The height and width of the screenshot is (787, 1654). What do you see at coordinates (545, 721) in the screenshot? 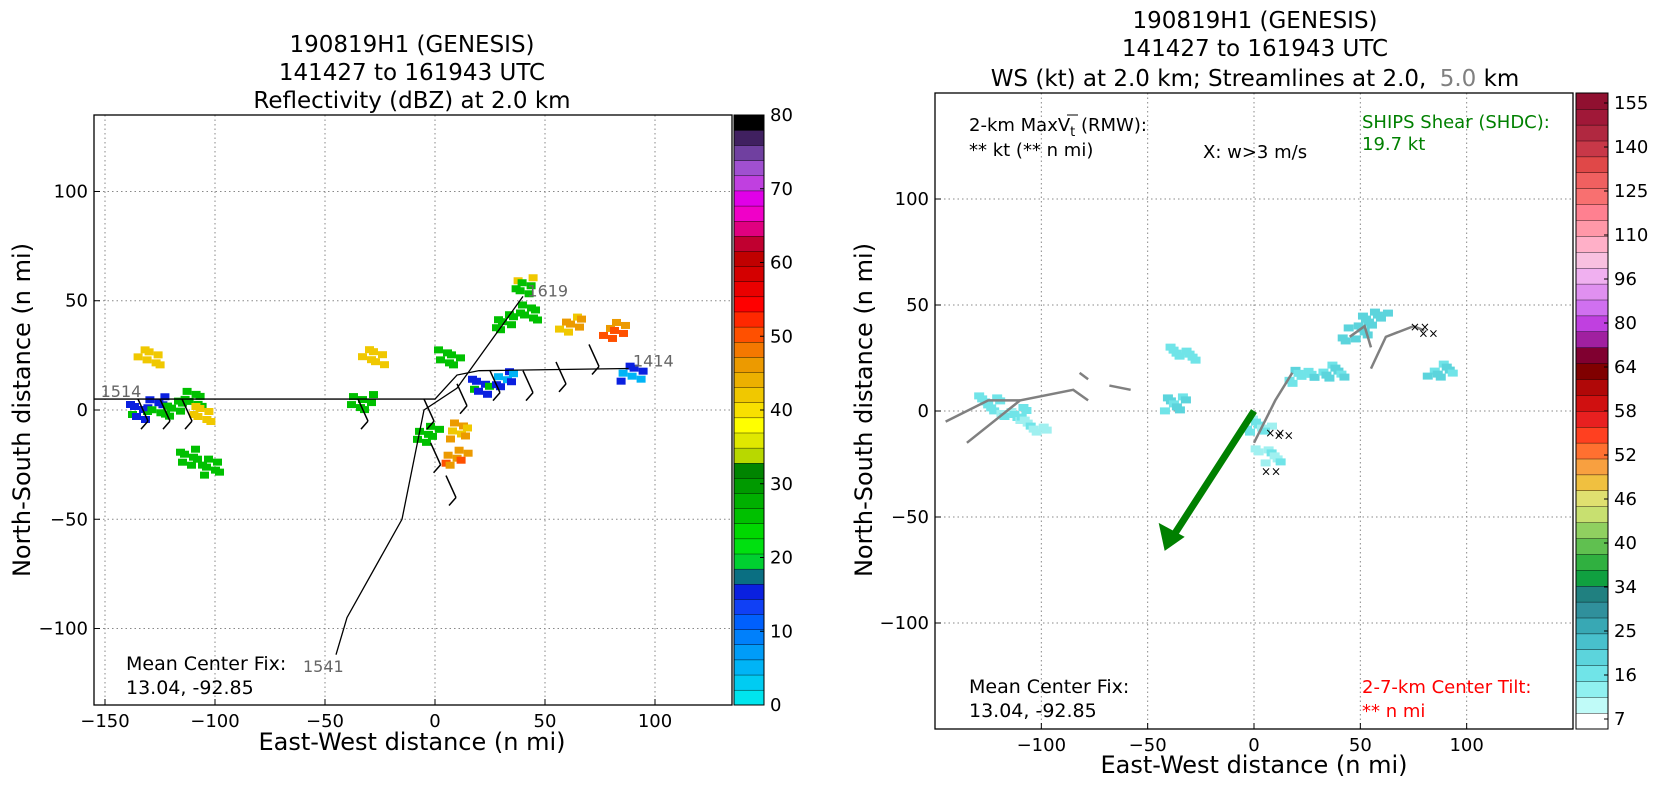
I see `x-tick-label: 50` at bounding box center [545, 721].